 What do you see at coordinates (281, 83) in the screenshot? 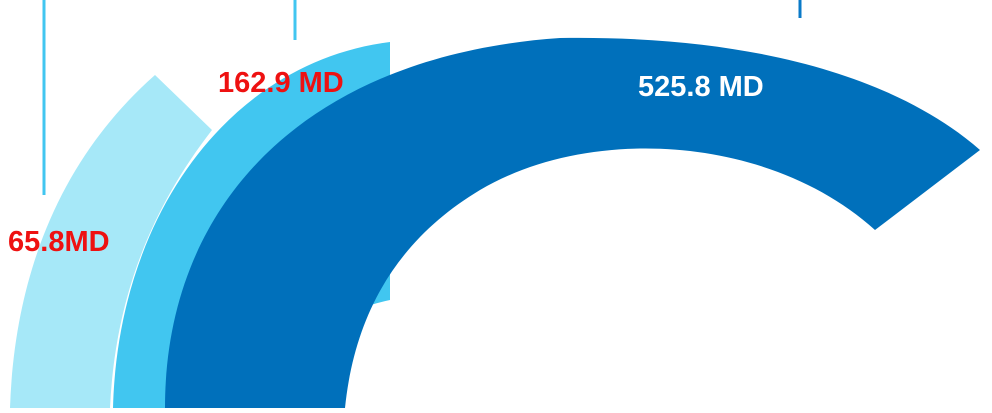
I see `value-label-mid: 162.9 MD` at bounding box center [281, 83].